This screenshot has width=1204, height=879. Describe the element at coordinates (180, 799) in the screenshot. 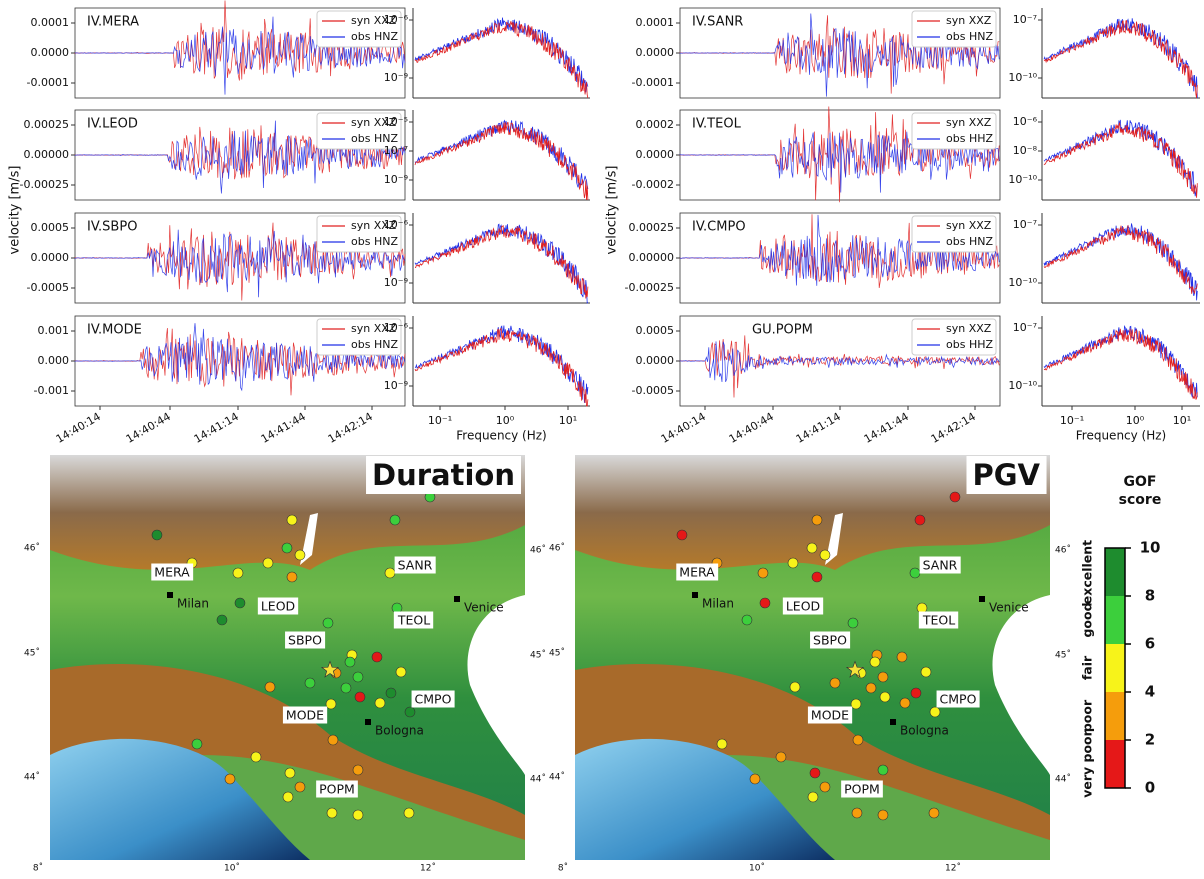

I see `ligurian-sea` at that location.